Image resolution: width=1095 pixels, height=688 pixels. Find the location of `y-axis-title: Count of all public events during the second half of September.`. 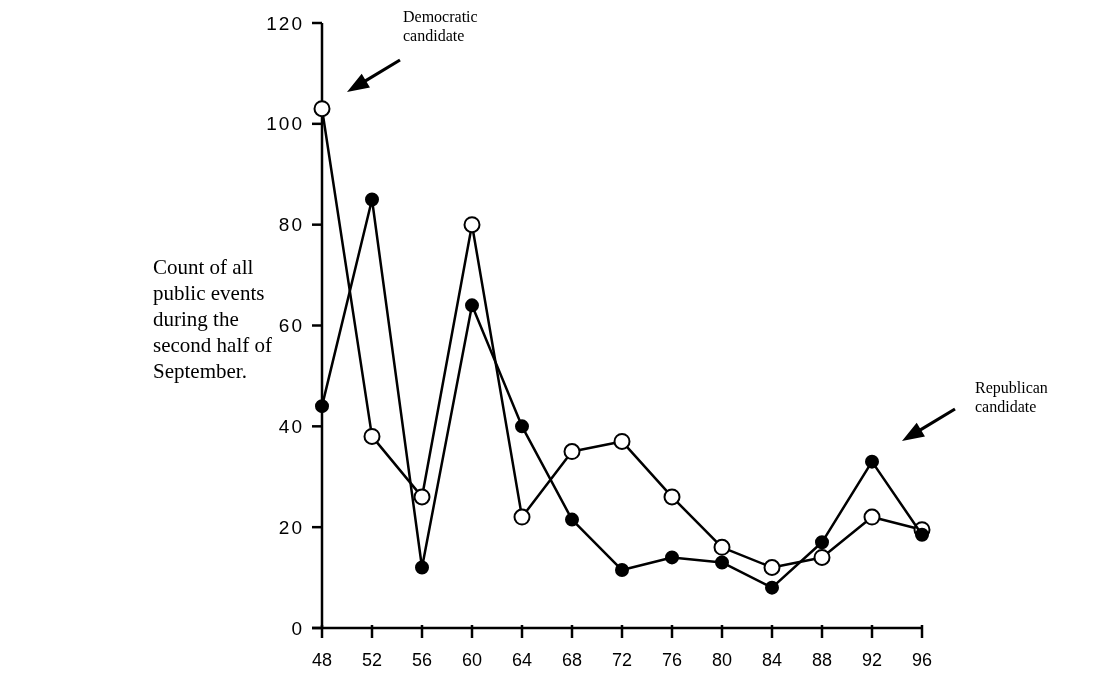

y-axis-title: Count of all public events during the second half of September. is located at coordinates (212, 318).